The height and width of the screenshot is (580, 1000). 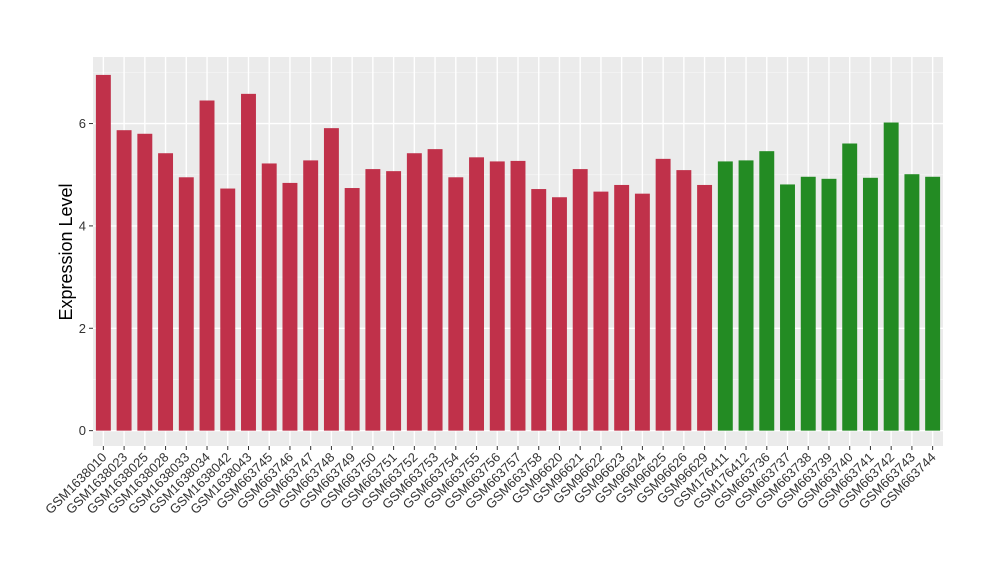 I want to click on bar-GSM663748, so click(x=331, y=279).